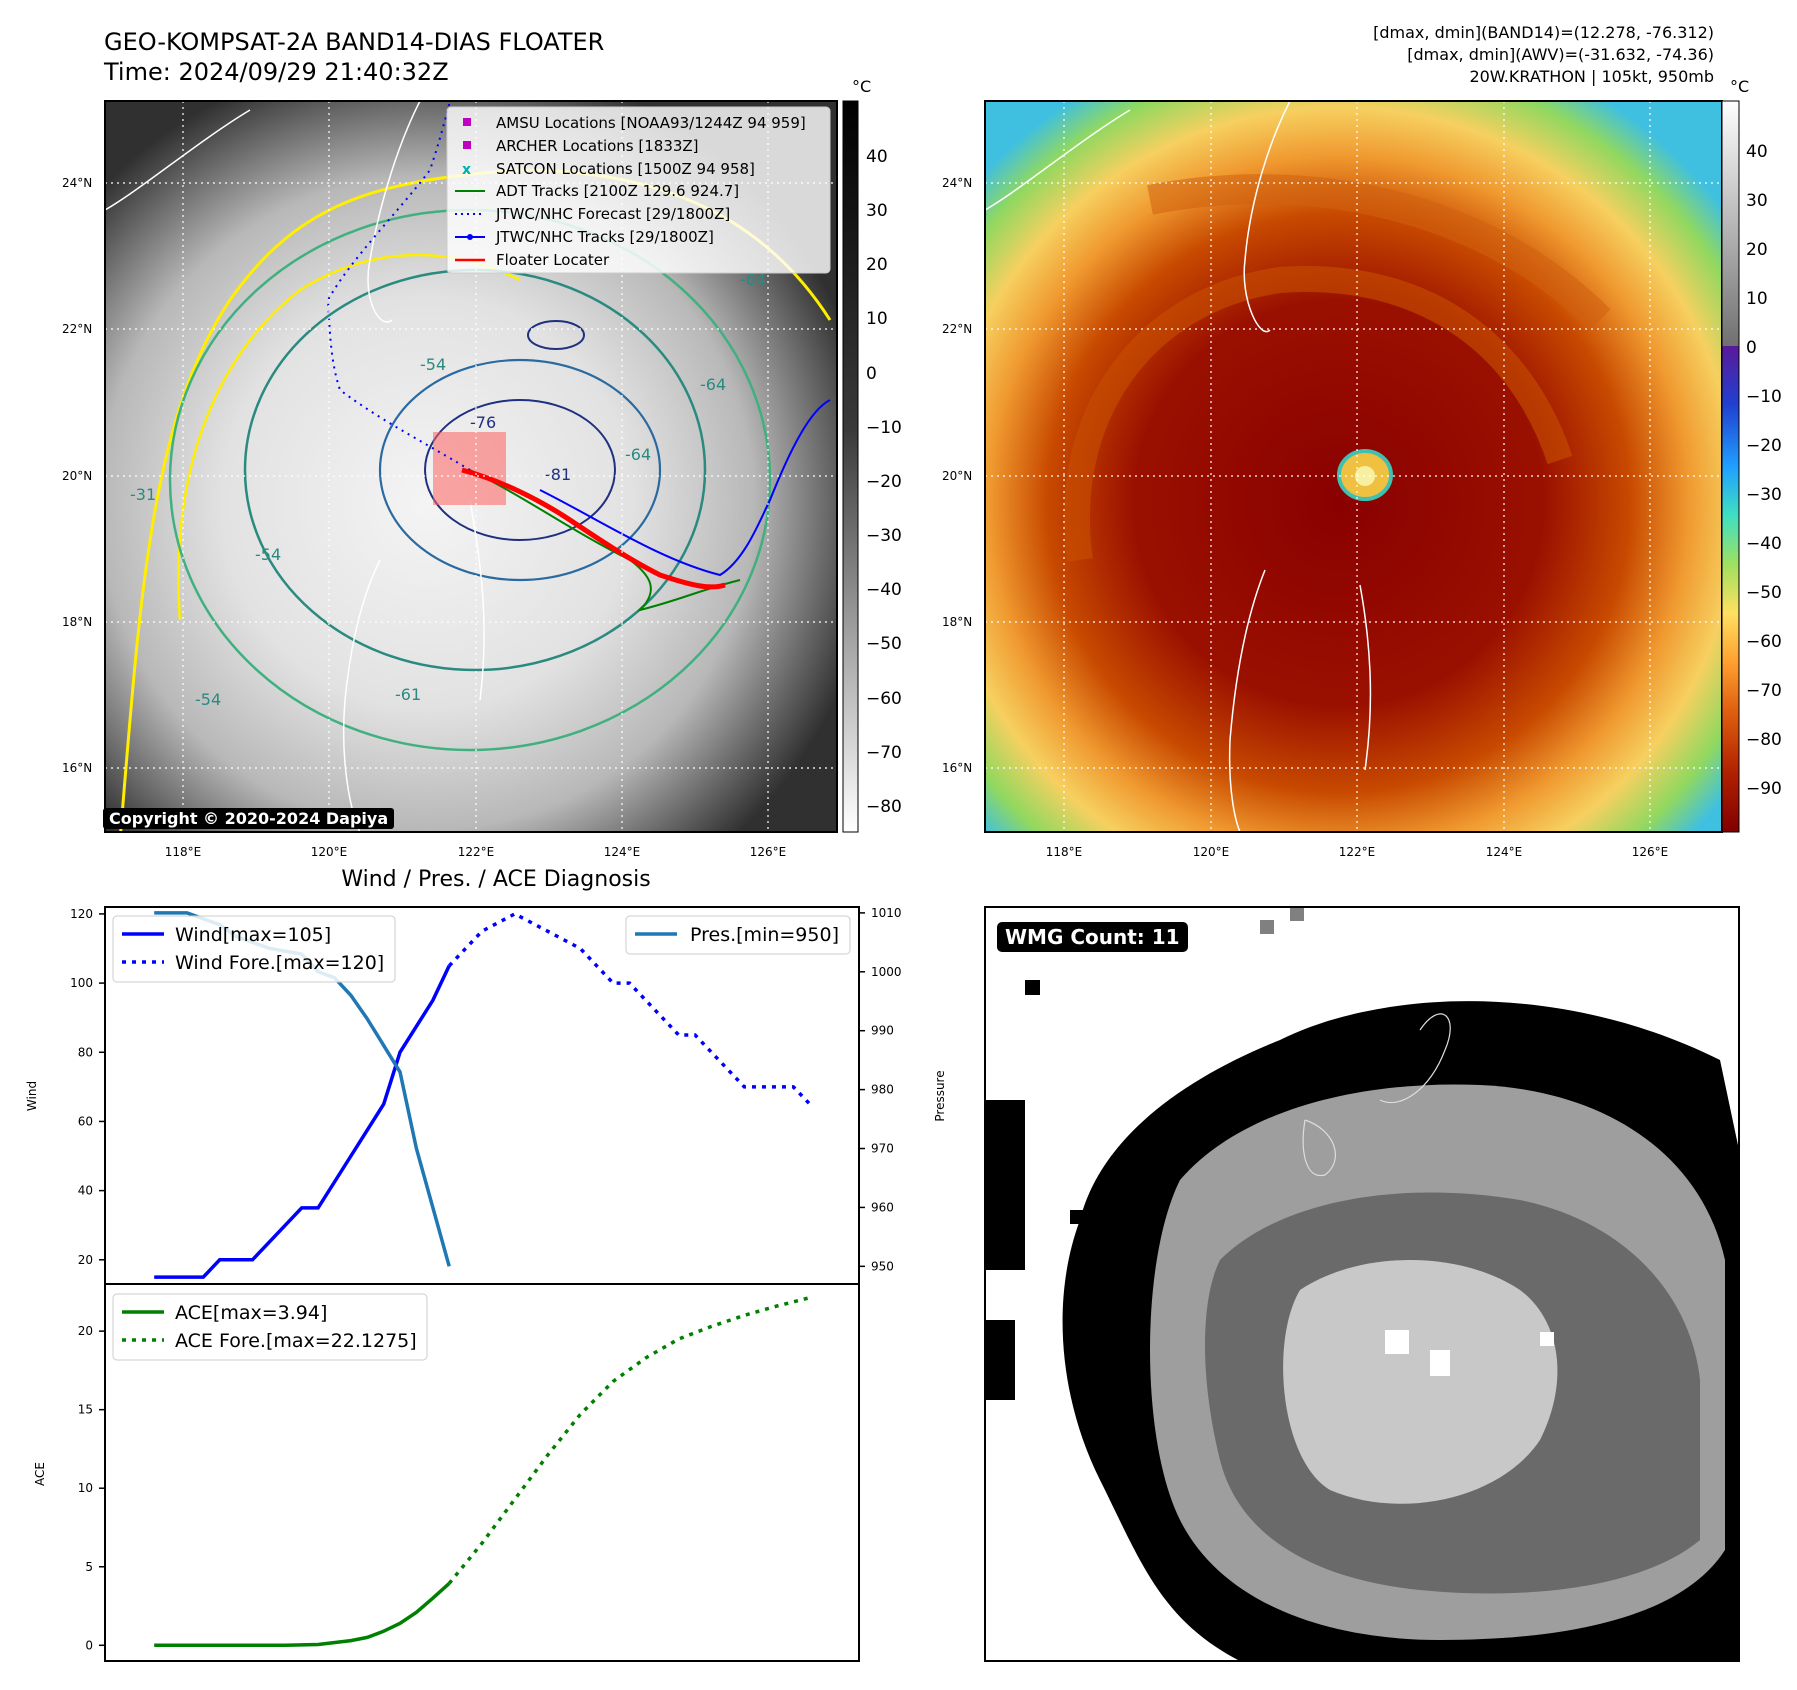  What do you see at coordinates (85, 1121) in the screenshot?
I see `wind-tick-label: 60` at bounding box center [85, 1121].